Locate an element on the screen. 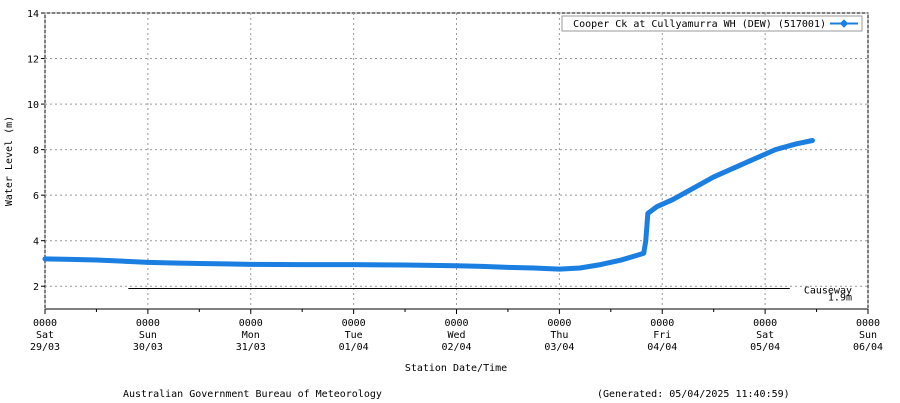  x-tick-label: 04/04 is located at coordinates (662, 347).